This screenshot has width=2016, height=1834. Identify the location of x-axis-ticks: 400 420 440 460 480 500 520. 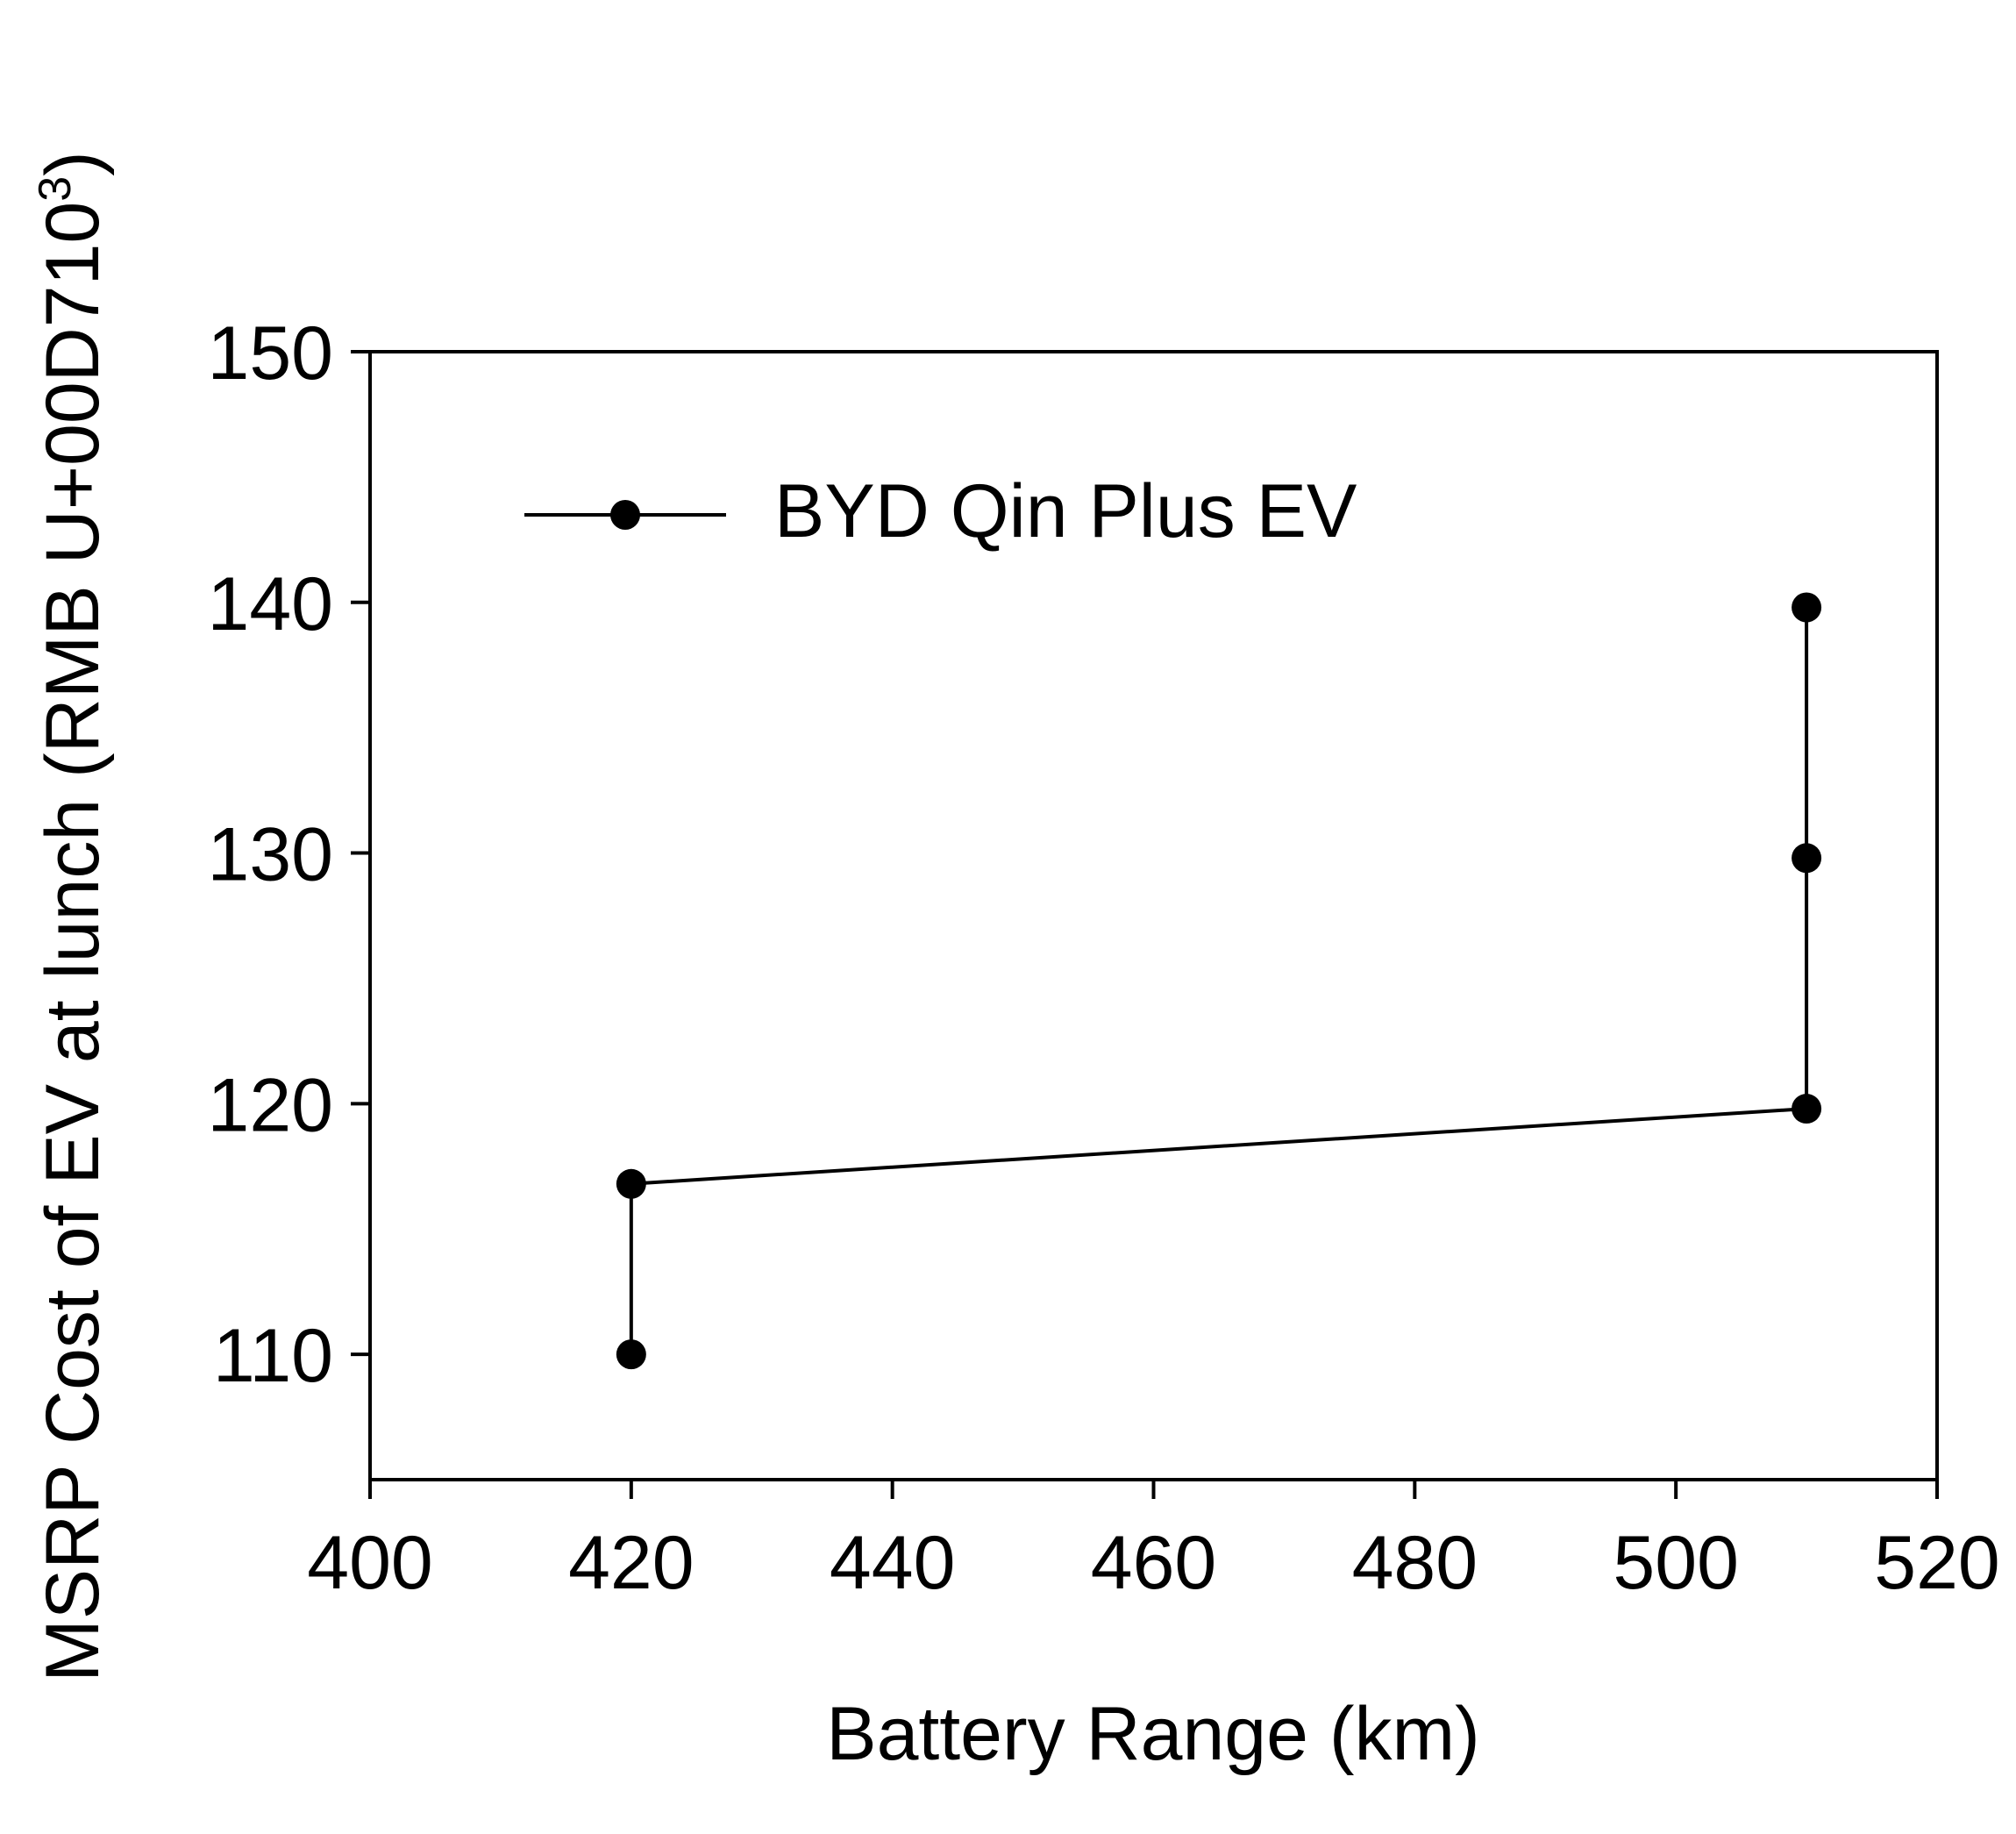
(1153, 1542).